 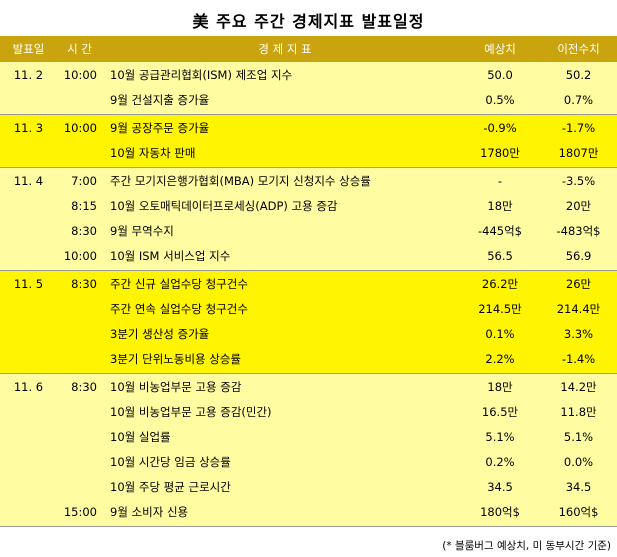 What do you see at coordinates (578, 437) in the screenshot?
I see `previous-cell: 5.1%` at bounding box center [578, 437].